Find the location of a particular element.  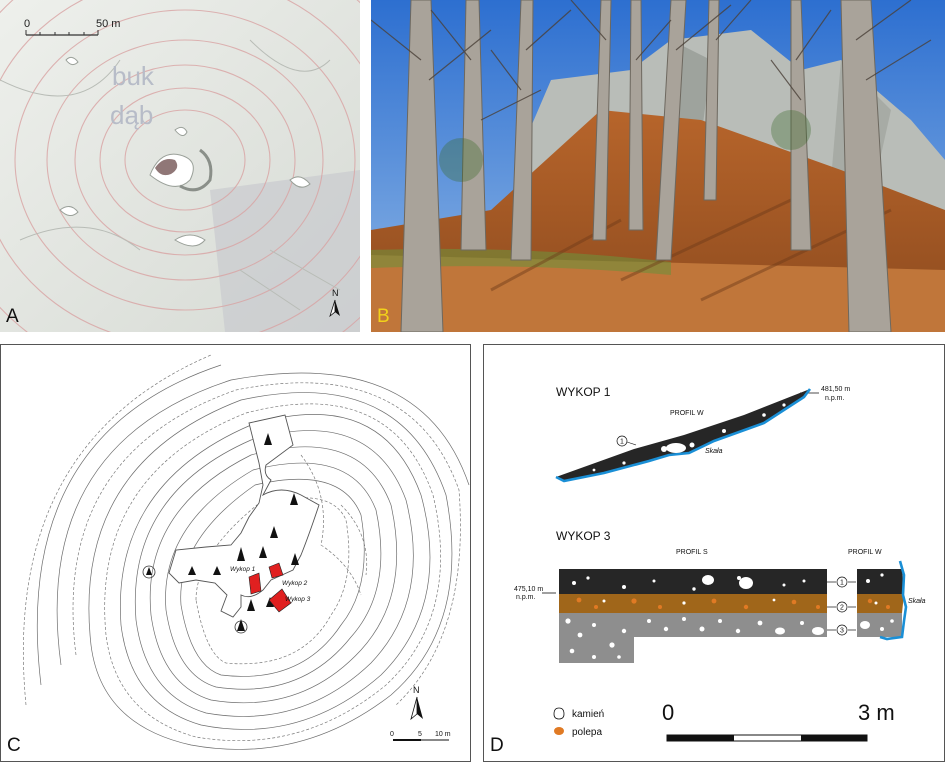

trench3-layer-2-marker is located at coordinates (842, 607).